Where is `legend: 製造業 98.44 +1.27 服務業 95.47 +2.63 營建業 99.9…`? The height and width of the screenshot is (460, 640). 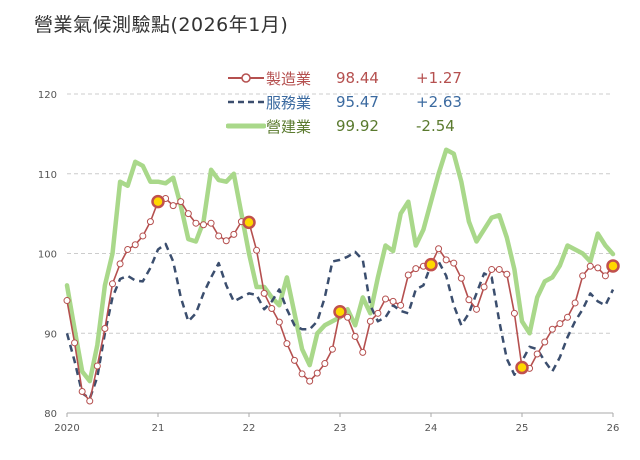
legend: 製造業 98.44 +1.27 服務業 95.47 +2.63 營建業 99.9… is located at coordinates (351, 102).